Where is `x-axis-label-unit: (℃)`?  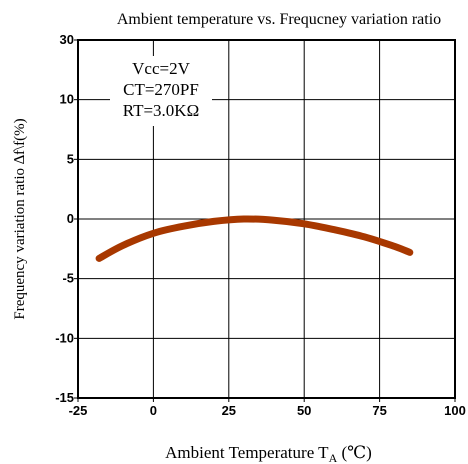
x-axis-label-unit: (℃) is located at coordinates (354, 452).